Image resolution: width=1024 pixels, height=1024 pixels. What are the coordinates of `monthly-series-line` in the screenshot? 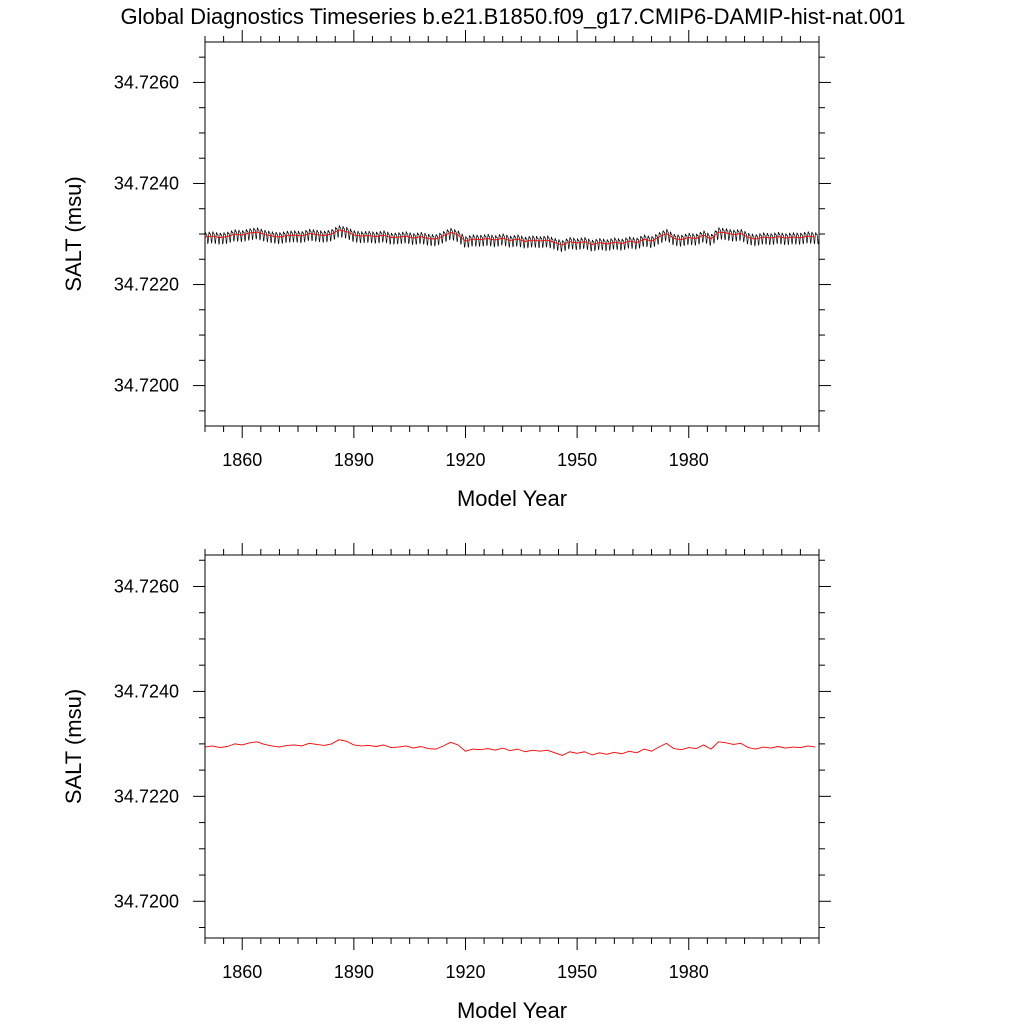 It's located at (512, 239).